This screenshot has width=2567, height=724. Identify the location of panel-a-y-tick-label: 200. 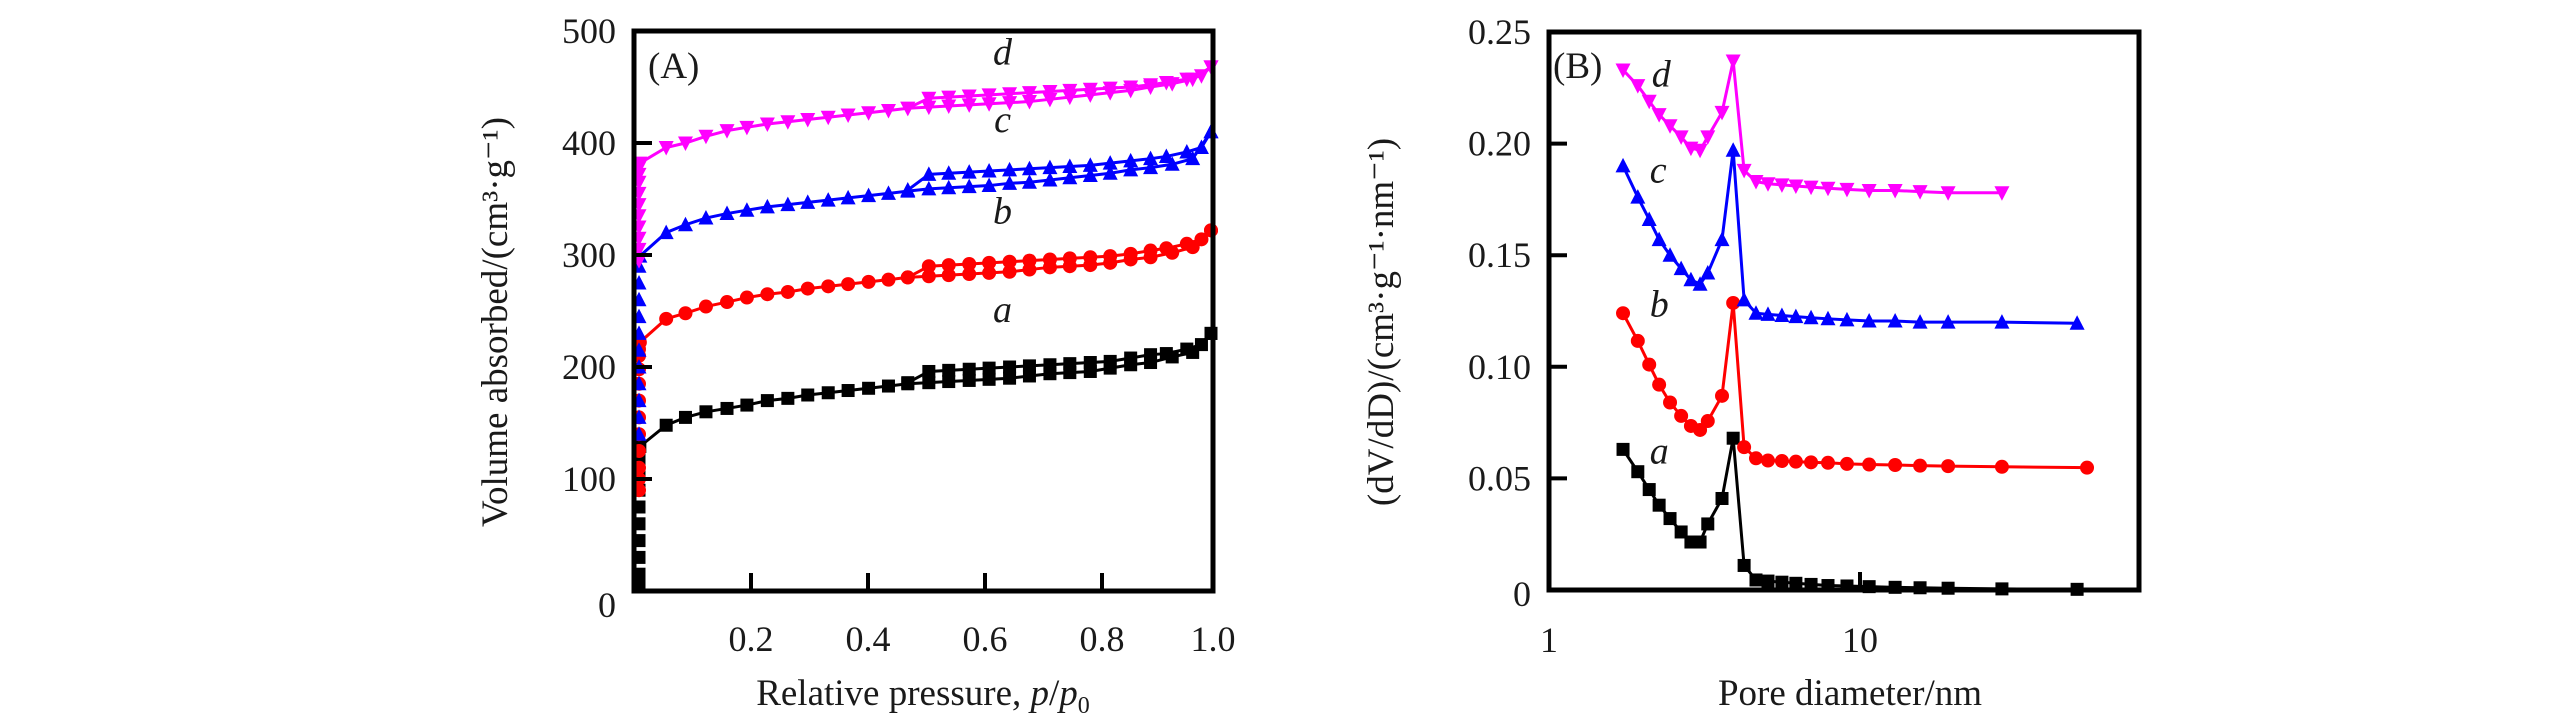
(589, 367).